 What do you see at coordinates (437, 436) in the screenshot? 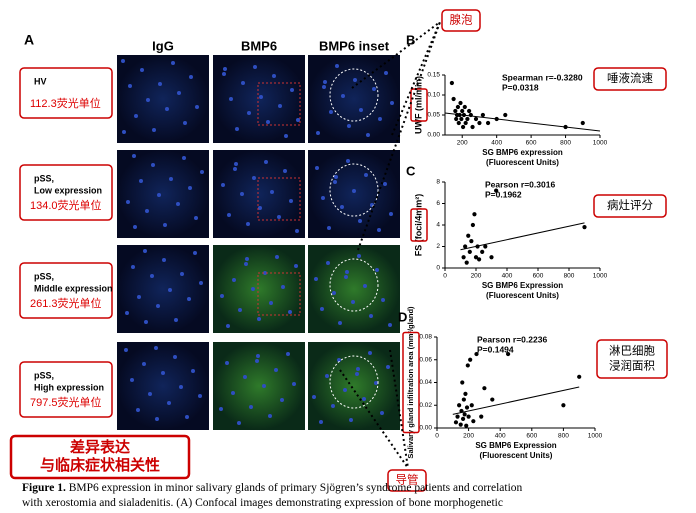
I see `x-tick-label: 0` at bounding box center [437, 436].